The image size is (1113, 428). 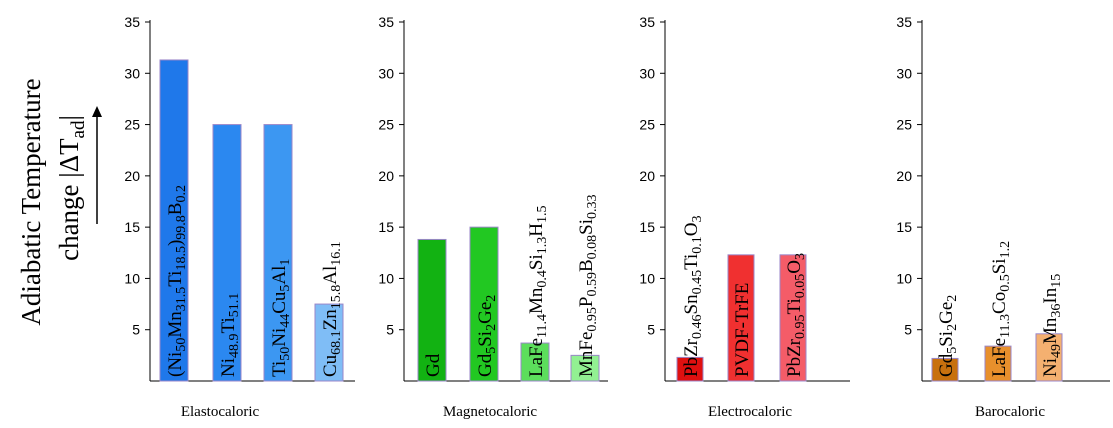 I want to click on bar-label-subscript: 1.2, so click(x=1005, y=250).